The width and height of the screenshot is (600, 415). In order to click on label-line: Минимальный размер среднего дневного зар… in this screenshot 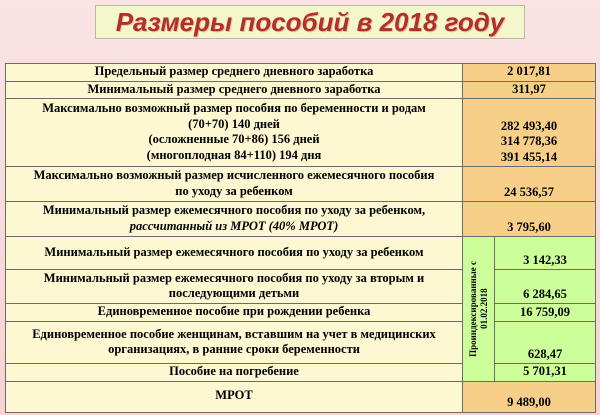, I will do `click(234, 88)`.